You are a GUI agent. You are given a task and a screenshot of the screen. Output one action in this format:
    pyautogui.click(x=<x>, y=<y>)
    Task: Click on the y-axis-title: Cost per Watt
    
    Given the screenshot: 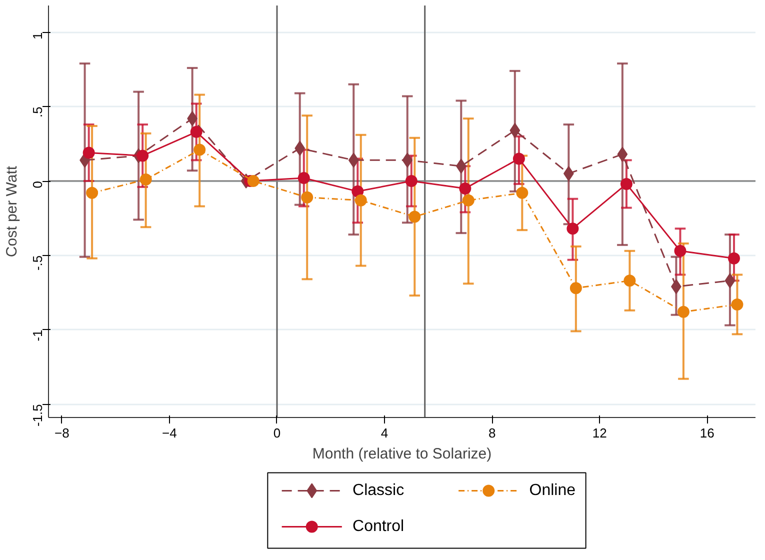 What is the action you would take?
    pyautogui.click(x=12, y=211)
    